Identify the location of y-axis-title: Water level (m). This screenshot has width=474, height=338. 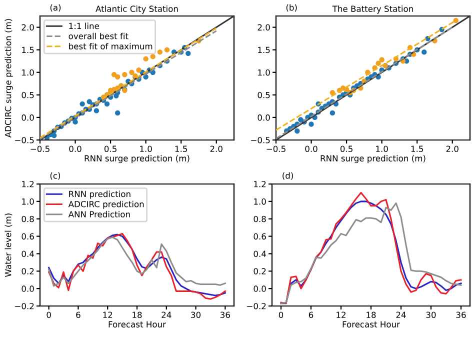
(8, 245).